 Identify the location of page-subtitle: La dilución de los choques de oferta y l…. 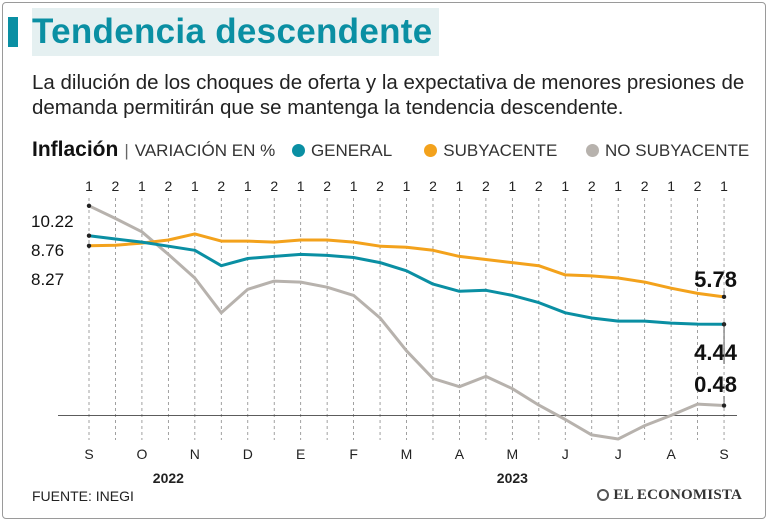
(388, 95).